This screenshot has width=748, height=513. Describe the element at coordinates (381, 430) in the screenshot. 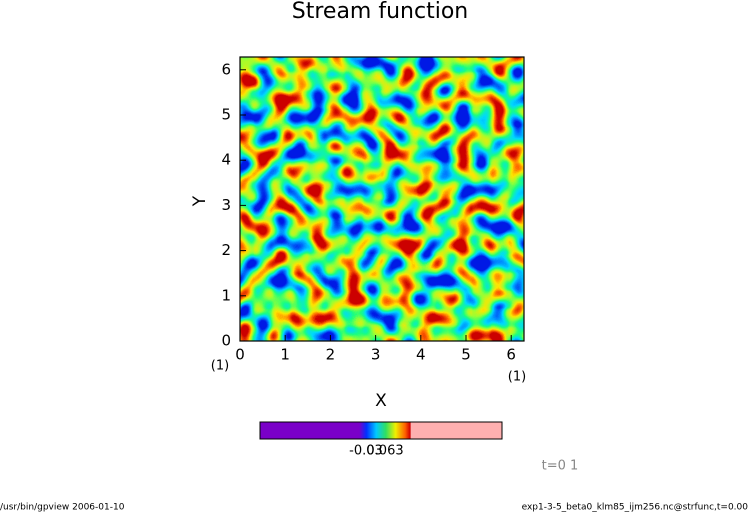

I see `colorbar` at that location.